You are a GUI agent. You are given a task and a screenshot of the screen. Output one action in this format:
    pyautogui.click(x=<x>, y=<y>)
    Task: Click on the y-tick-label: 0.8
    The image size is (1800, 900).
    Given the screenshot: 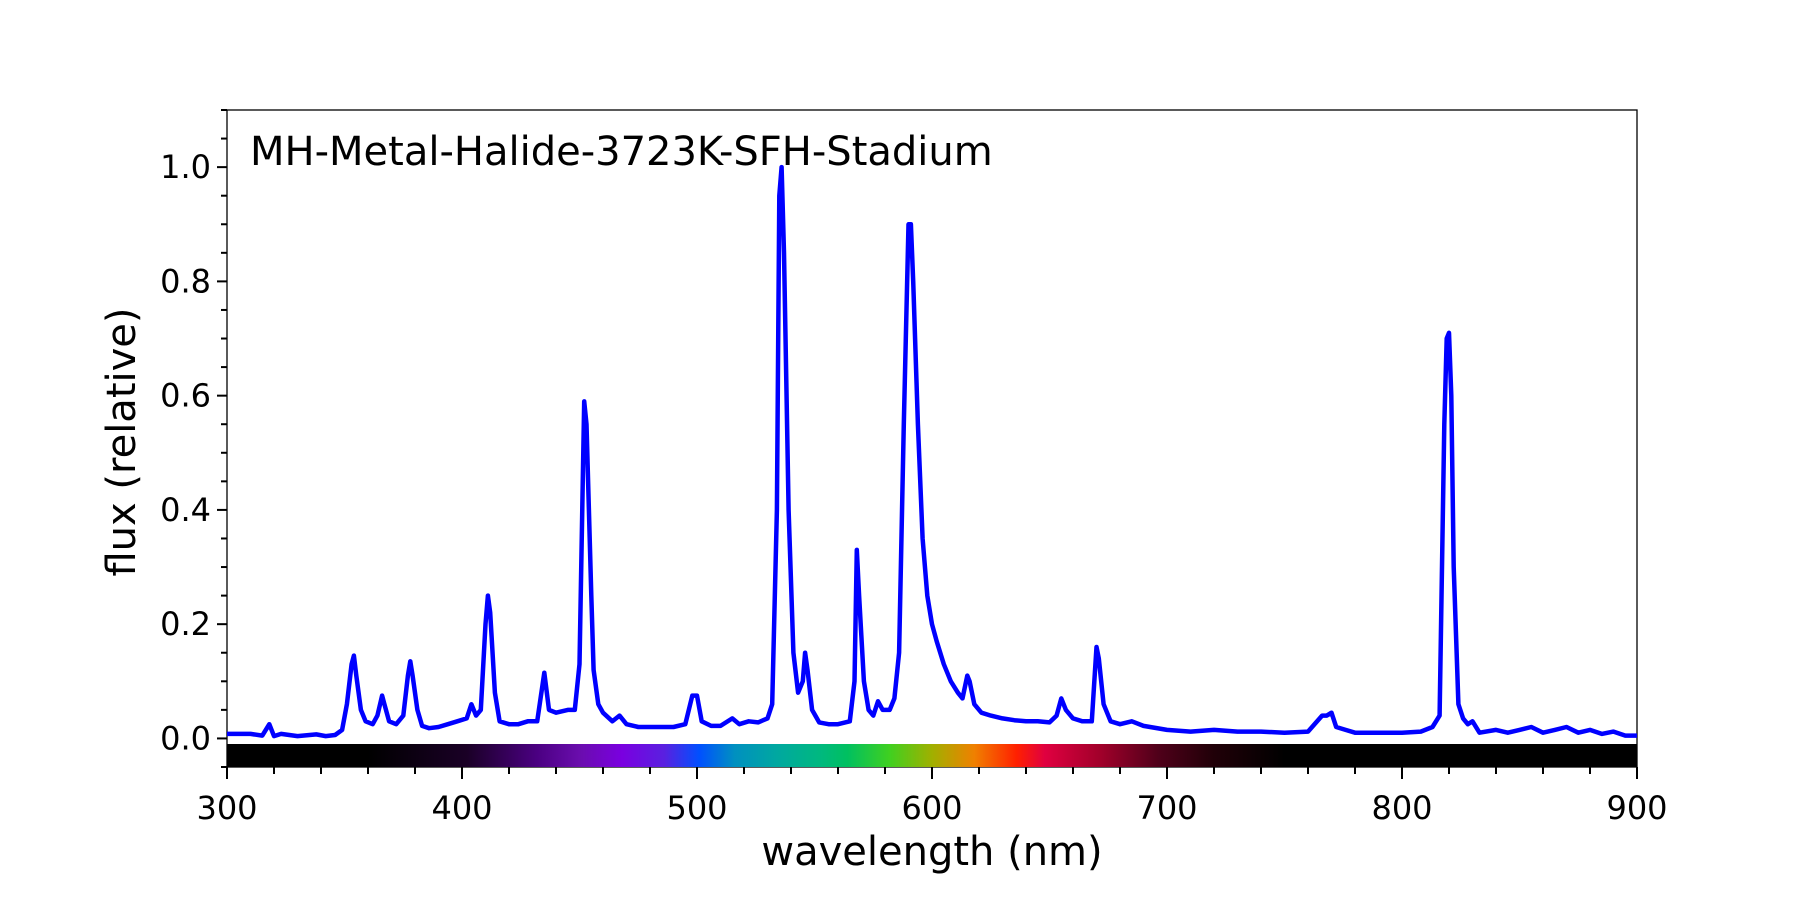 What is the action you would take?
    pyautogui.click(x=185, y=281)
    